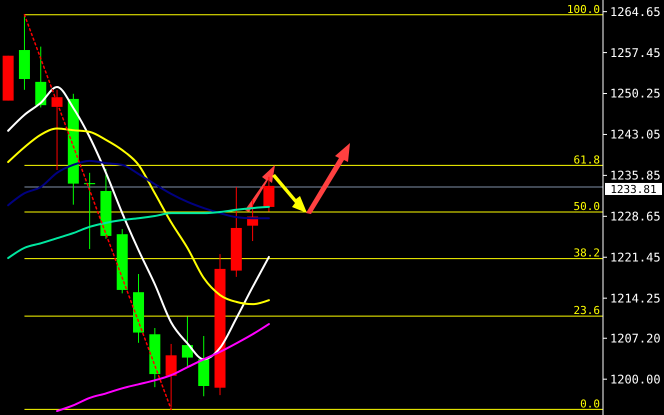  Describe the element at coordinates (635, 175) in the screenshot. I see `y-tick-label: 1235.85` at that location.